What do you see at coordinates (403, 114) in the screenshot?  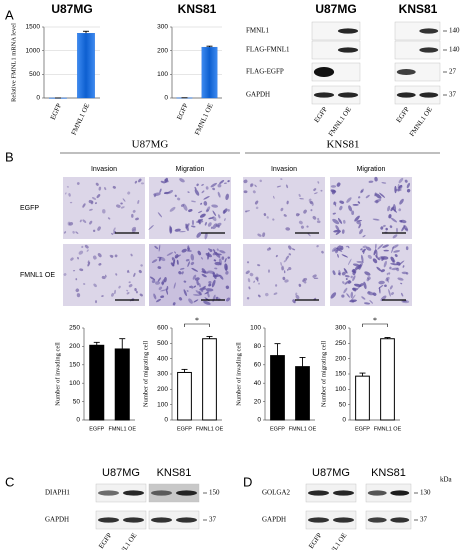 I see `lane-label: EGFP` at bounding box center [403, 114].